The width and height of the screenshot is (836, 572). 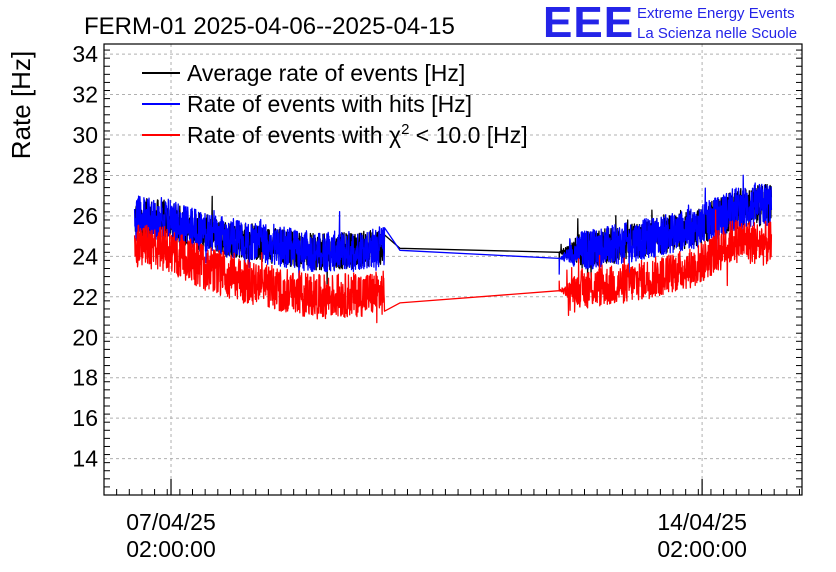 I want to click on y-tick-label: 18, so click(x=85, y=378).